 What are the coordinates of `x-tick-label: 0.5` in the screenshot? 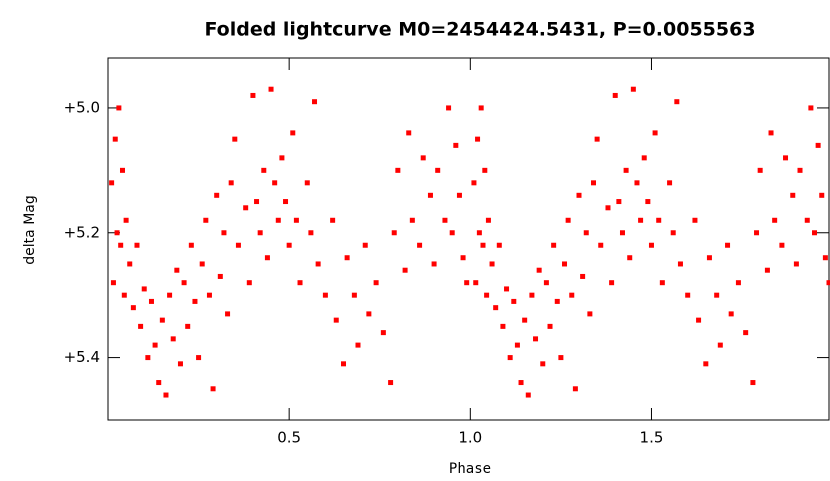 It's located at (289, 438).